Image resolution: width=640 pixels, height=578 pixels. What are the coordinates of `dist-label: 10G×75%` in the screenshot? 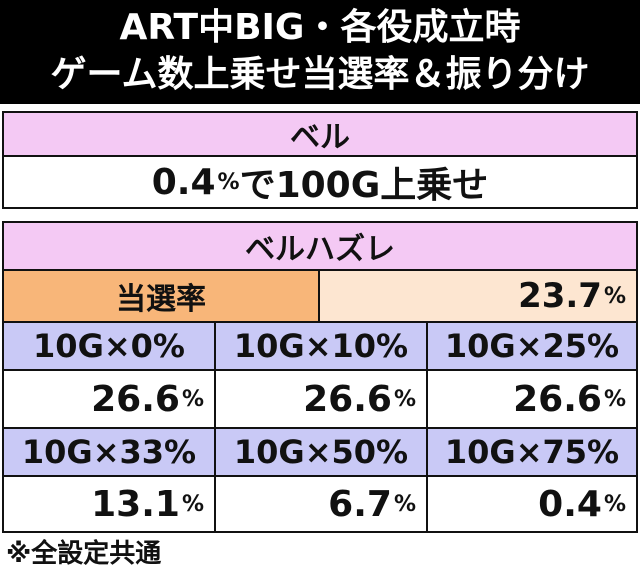 It's located at (532, 452).